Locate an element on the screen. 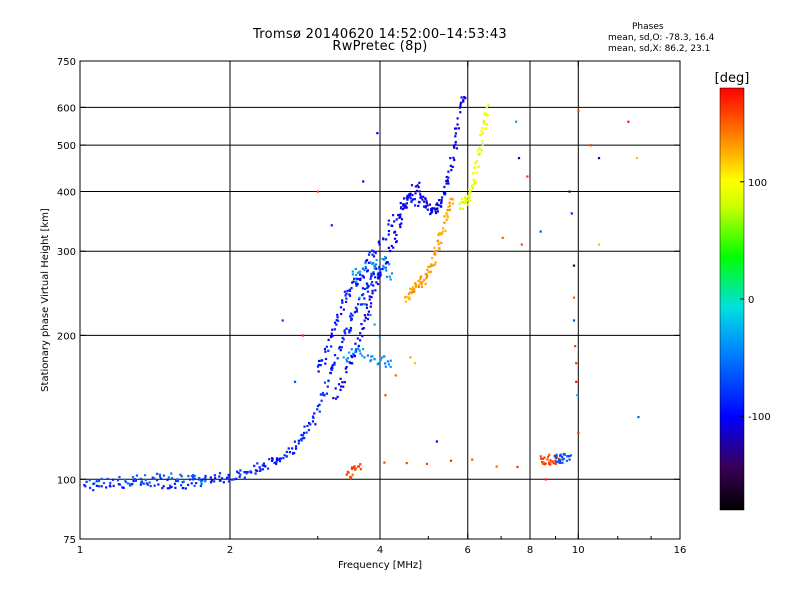 The height and width of the screenshot is (600, 800). colorbar-label: [deg] is located at coordinates (732, 78).